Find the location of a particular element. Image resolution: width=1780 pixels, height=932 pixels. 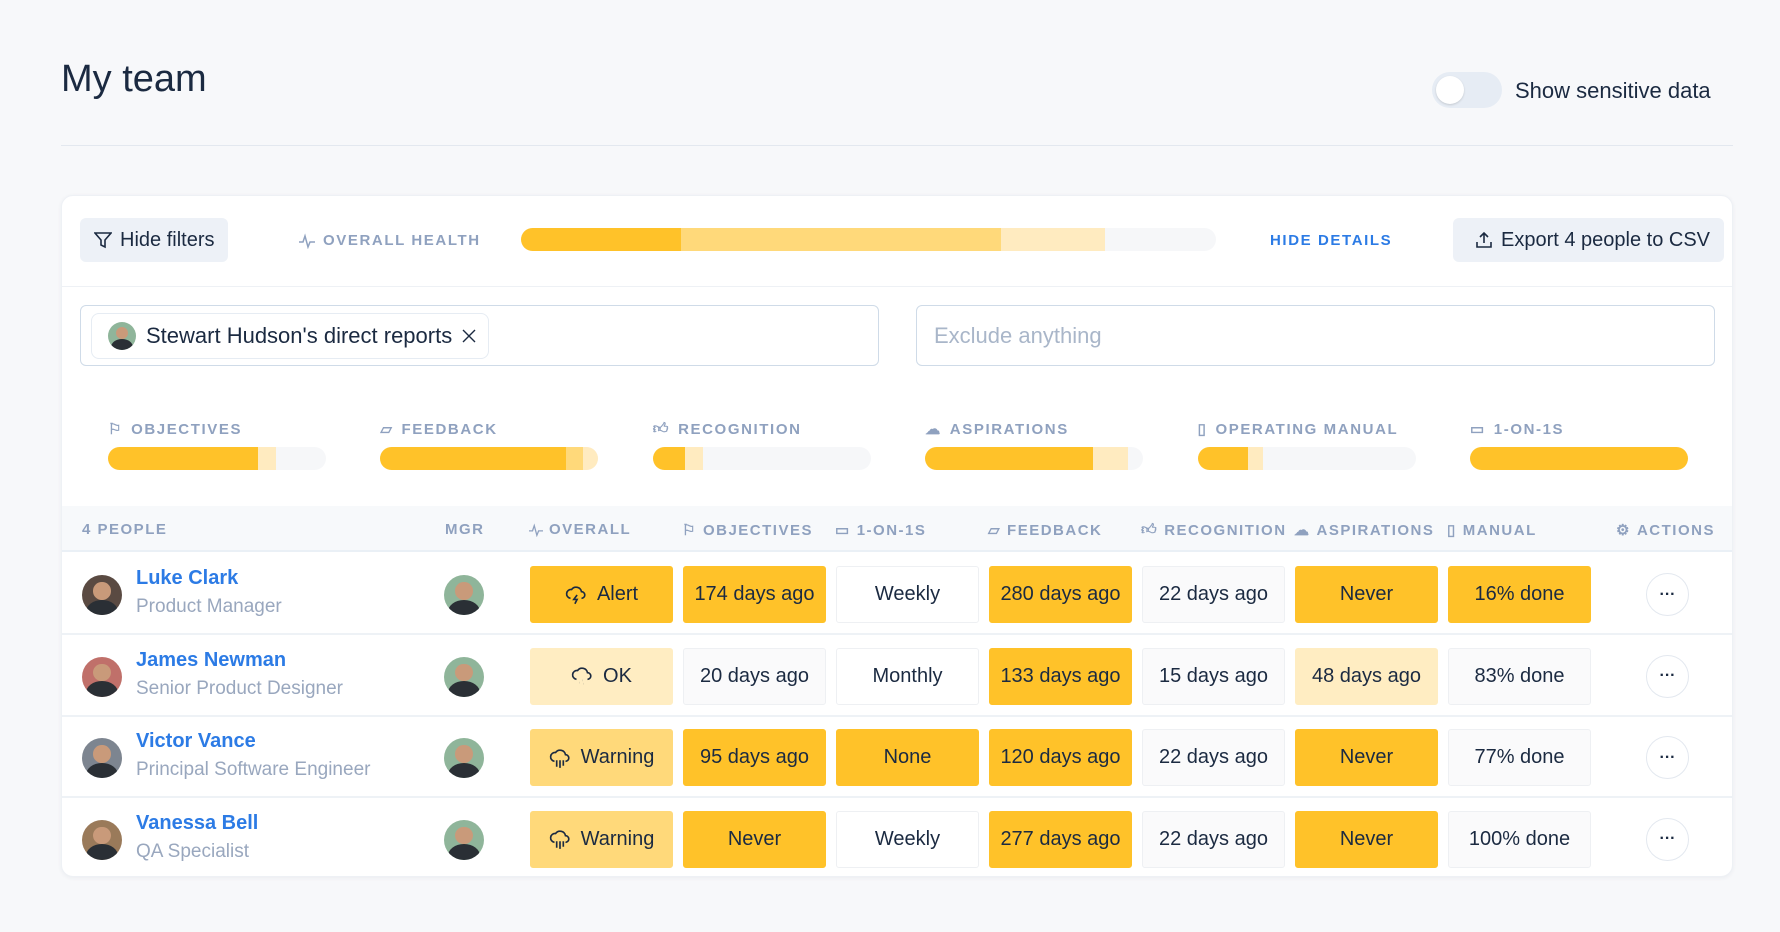

export-csv-button: Export 4 people to CSV is located at coordinates (1589, 240).